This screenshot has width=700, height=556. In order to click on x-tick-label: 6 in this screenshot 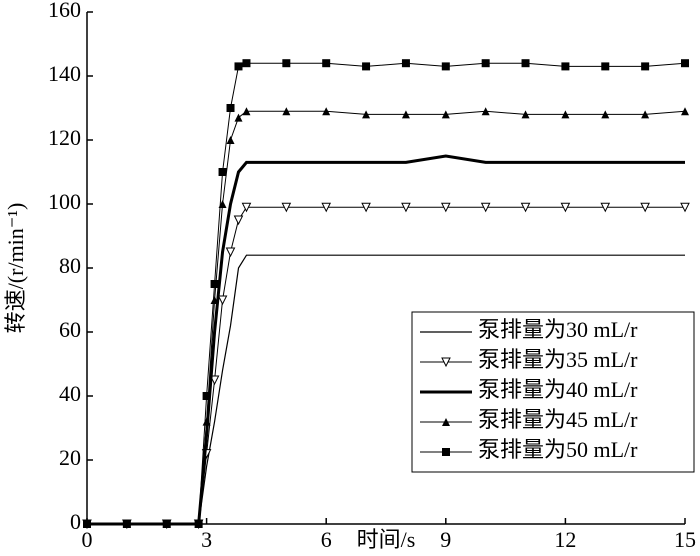, I will do `click(326, 539)`.